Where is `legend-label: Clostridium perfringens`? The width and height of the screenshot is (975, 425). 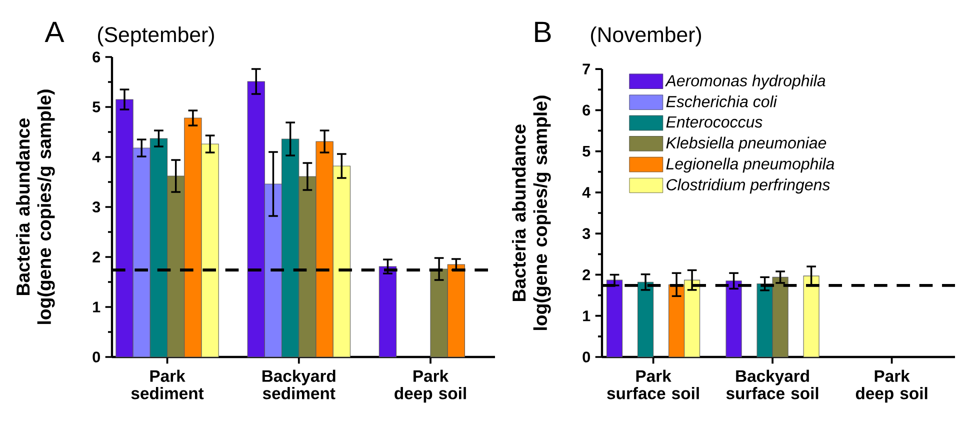
legend-label: Clostridium perfringens is located at coordinates (748, 186).